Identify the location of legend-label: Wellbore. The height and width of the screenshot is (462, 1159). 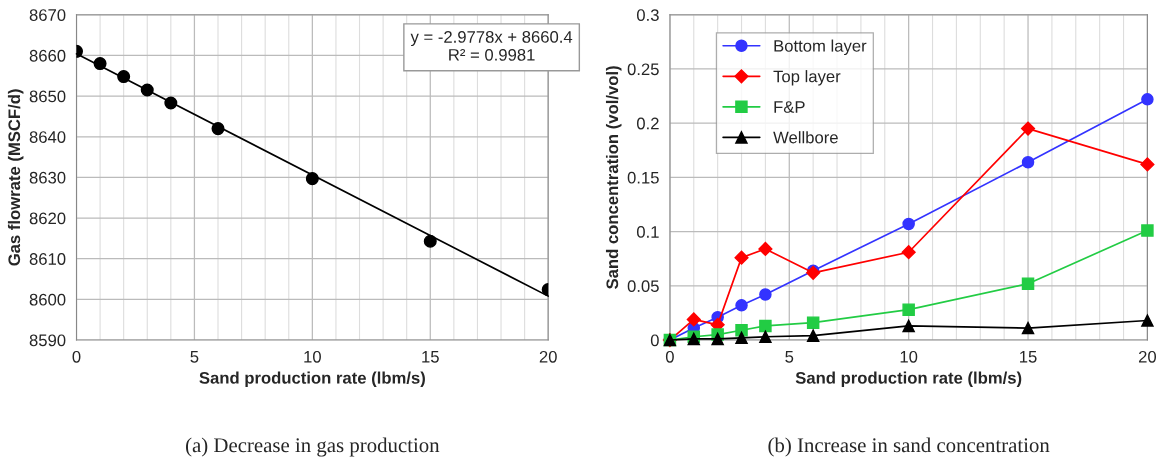
(805, 137).